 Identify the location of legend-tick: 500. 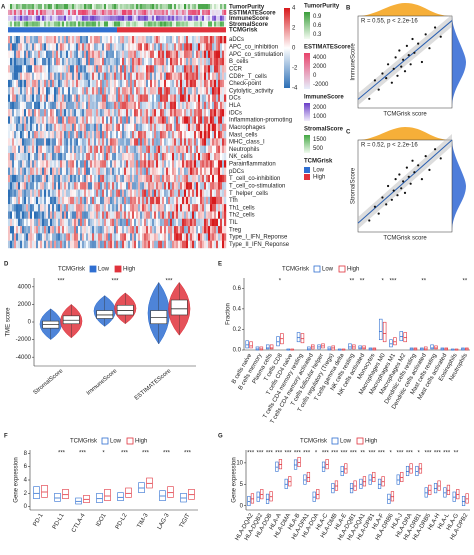
(318, 149).